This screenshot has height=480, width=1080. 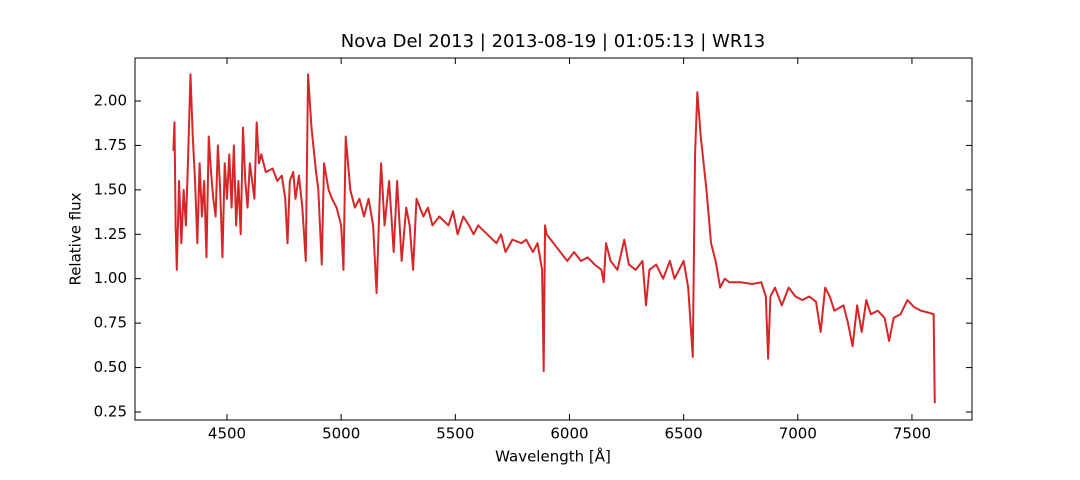 I want to click on y-tick-label: 1.25, so click(x=110, y=234).